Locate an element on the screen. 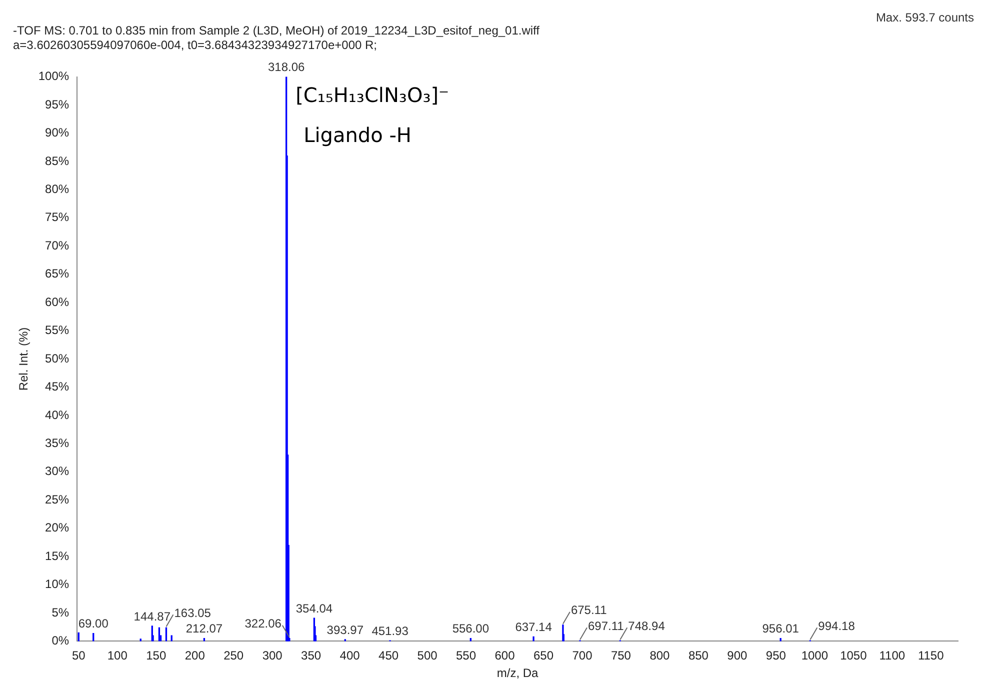 Image resolution: width=988 pixels, height=695 pixels. y-tick-label: 15% is located at coordinates (57, 555).